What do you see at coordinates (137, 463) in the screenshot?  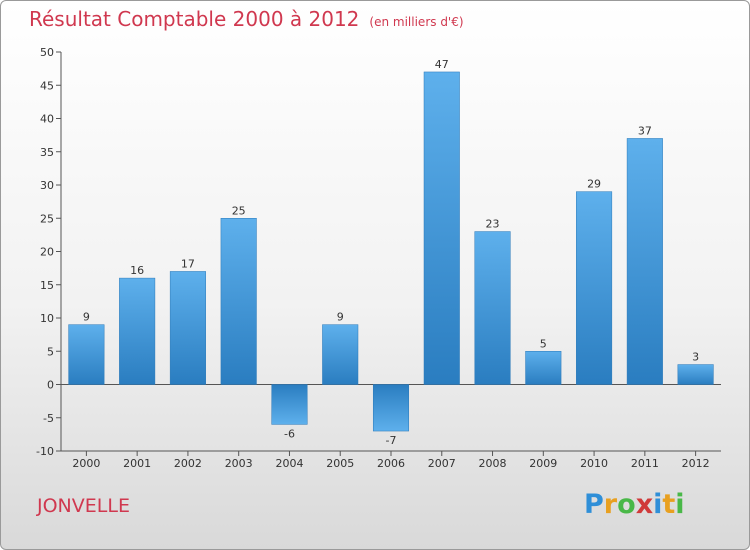 I see `x-tick-label: 2001` at bounding box center [137, 463].